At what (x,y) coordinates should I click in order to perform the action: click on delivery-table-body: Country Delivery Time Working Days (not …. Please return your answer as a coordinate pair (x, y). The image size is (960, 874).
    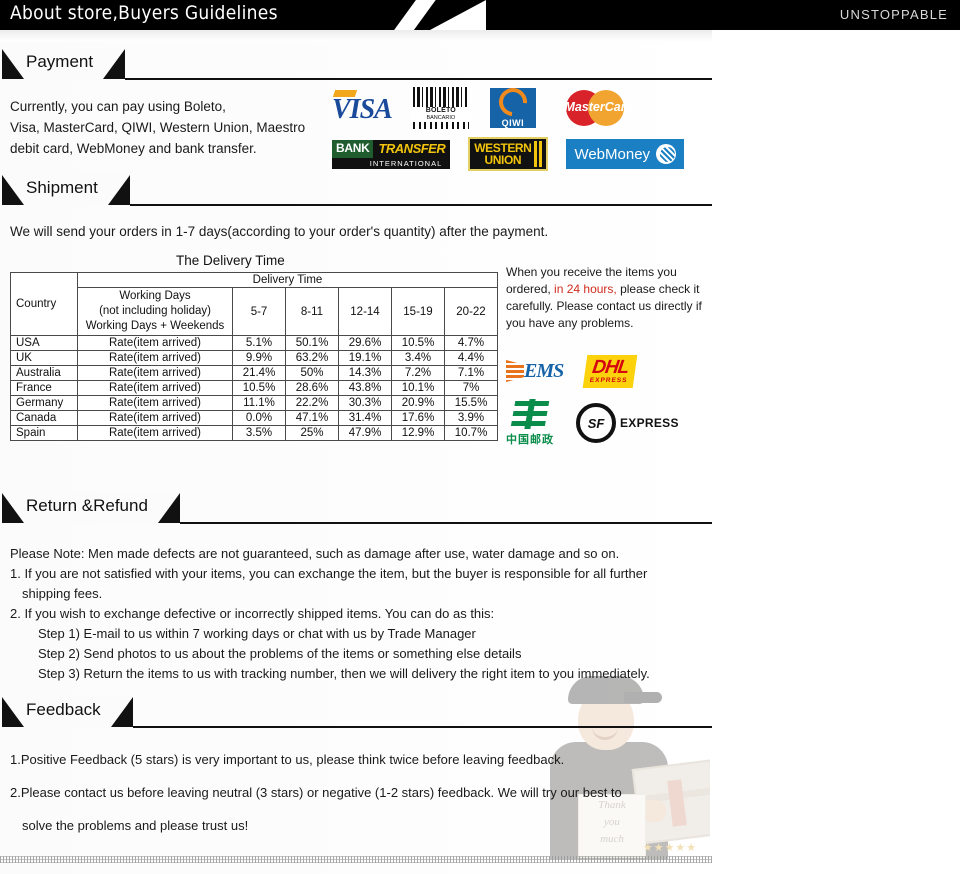
    Looking at the image, I should click on (254, 356).